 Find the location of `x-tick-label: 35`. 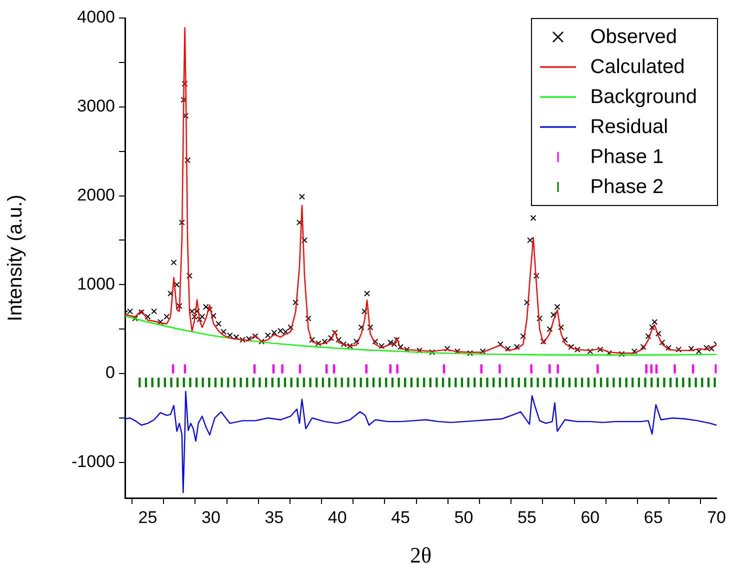

x-tick-label: 35 is located at coordinates (274, 517).